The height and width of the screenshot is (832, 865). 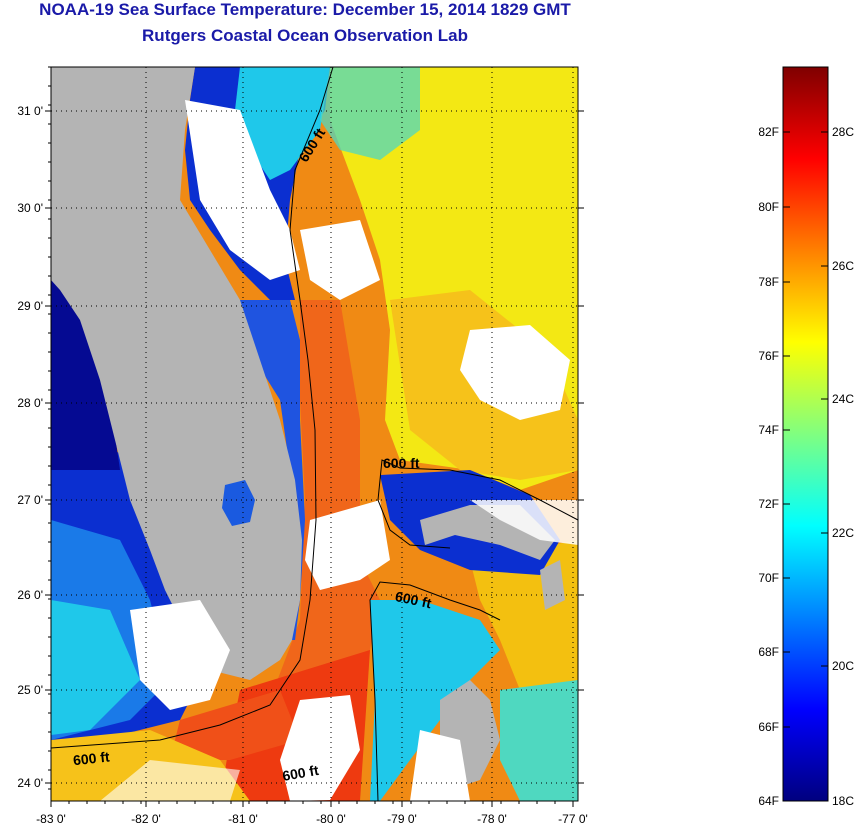 What do you see at coordinates (242, 190) in the screenshot?
I see `cloud-north` at bounding box center [242, 190].